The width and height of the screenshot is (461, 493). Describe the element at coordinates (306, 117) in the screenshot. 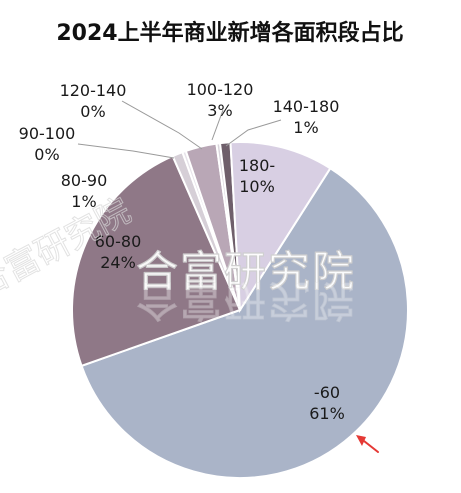

I see `data-label-group: 140-180 1%` at that location.